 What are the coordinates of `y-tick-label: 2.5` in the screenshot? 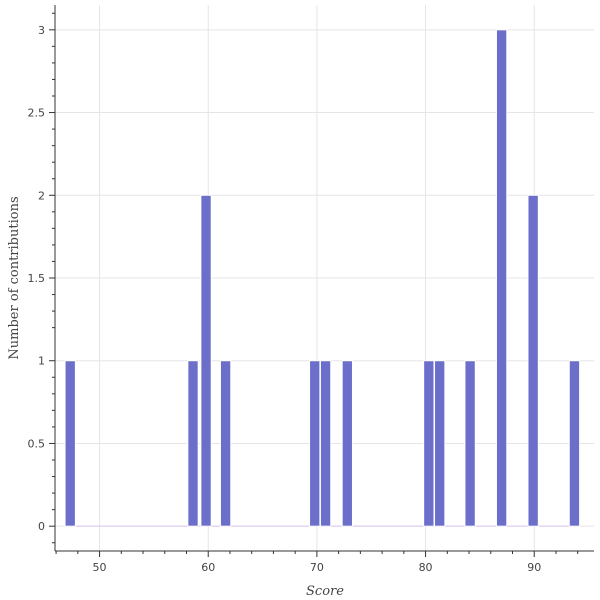 It's located at (37, 113).